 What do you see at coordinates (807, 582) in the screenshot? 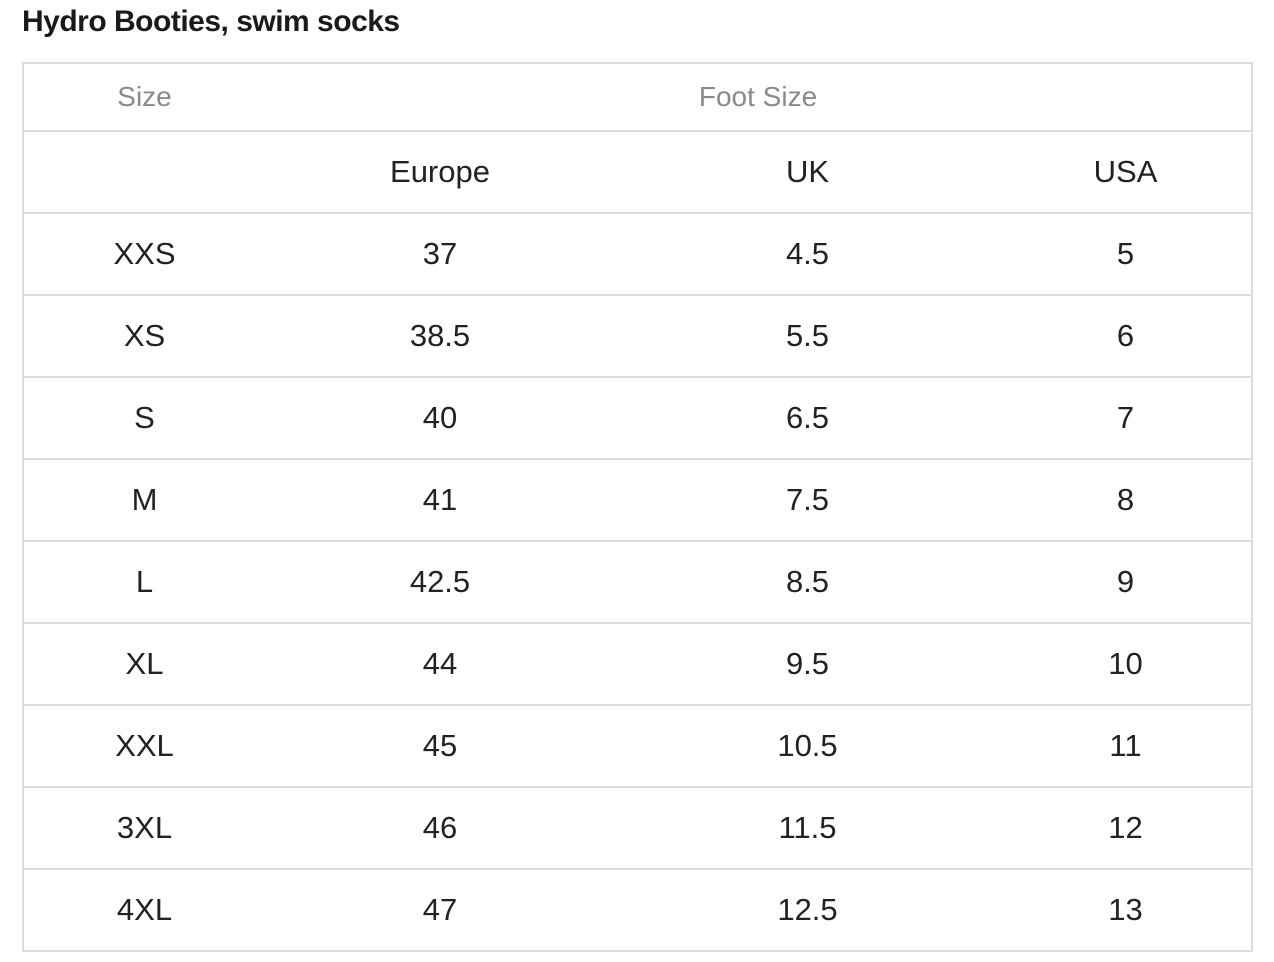
I see `cell-uk: 8.5` at bounding box center [807, 582].